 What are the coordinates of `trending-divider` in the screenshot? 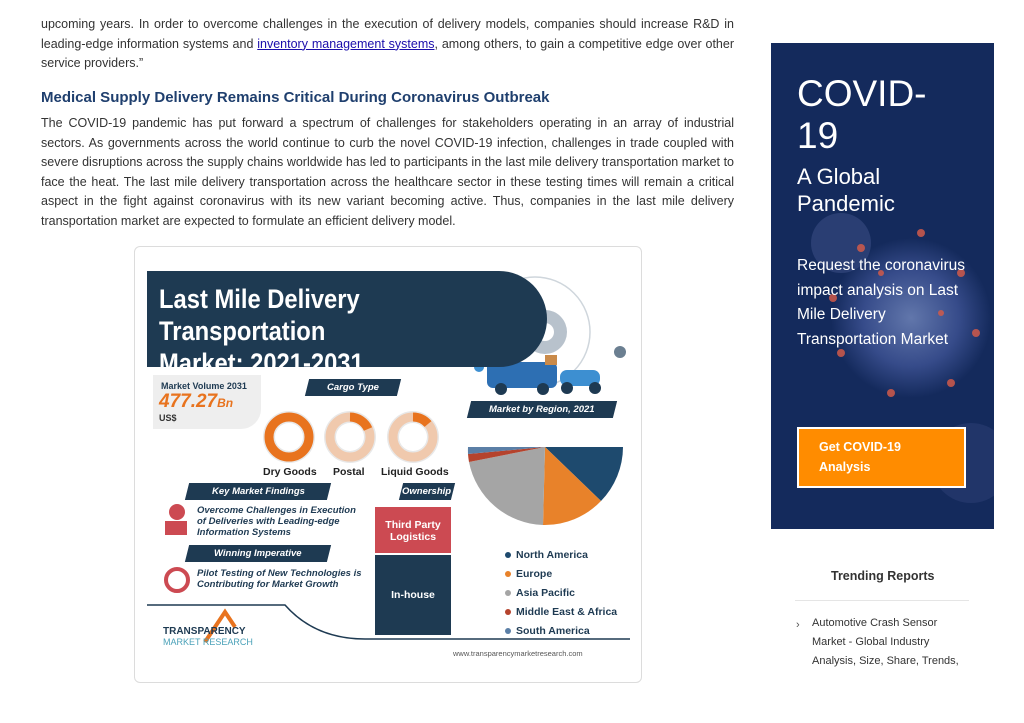 It's located at (882, 600).